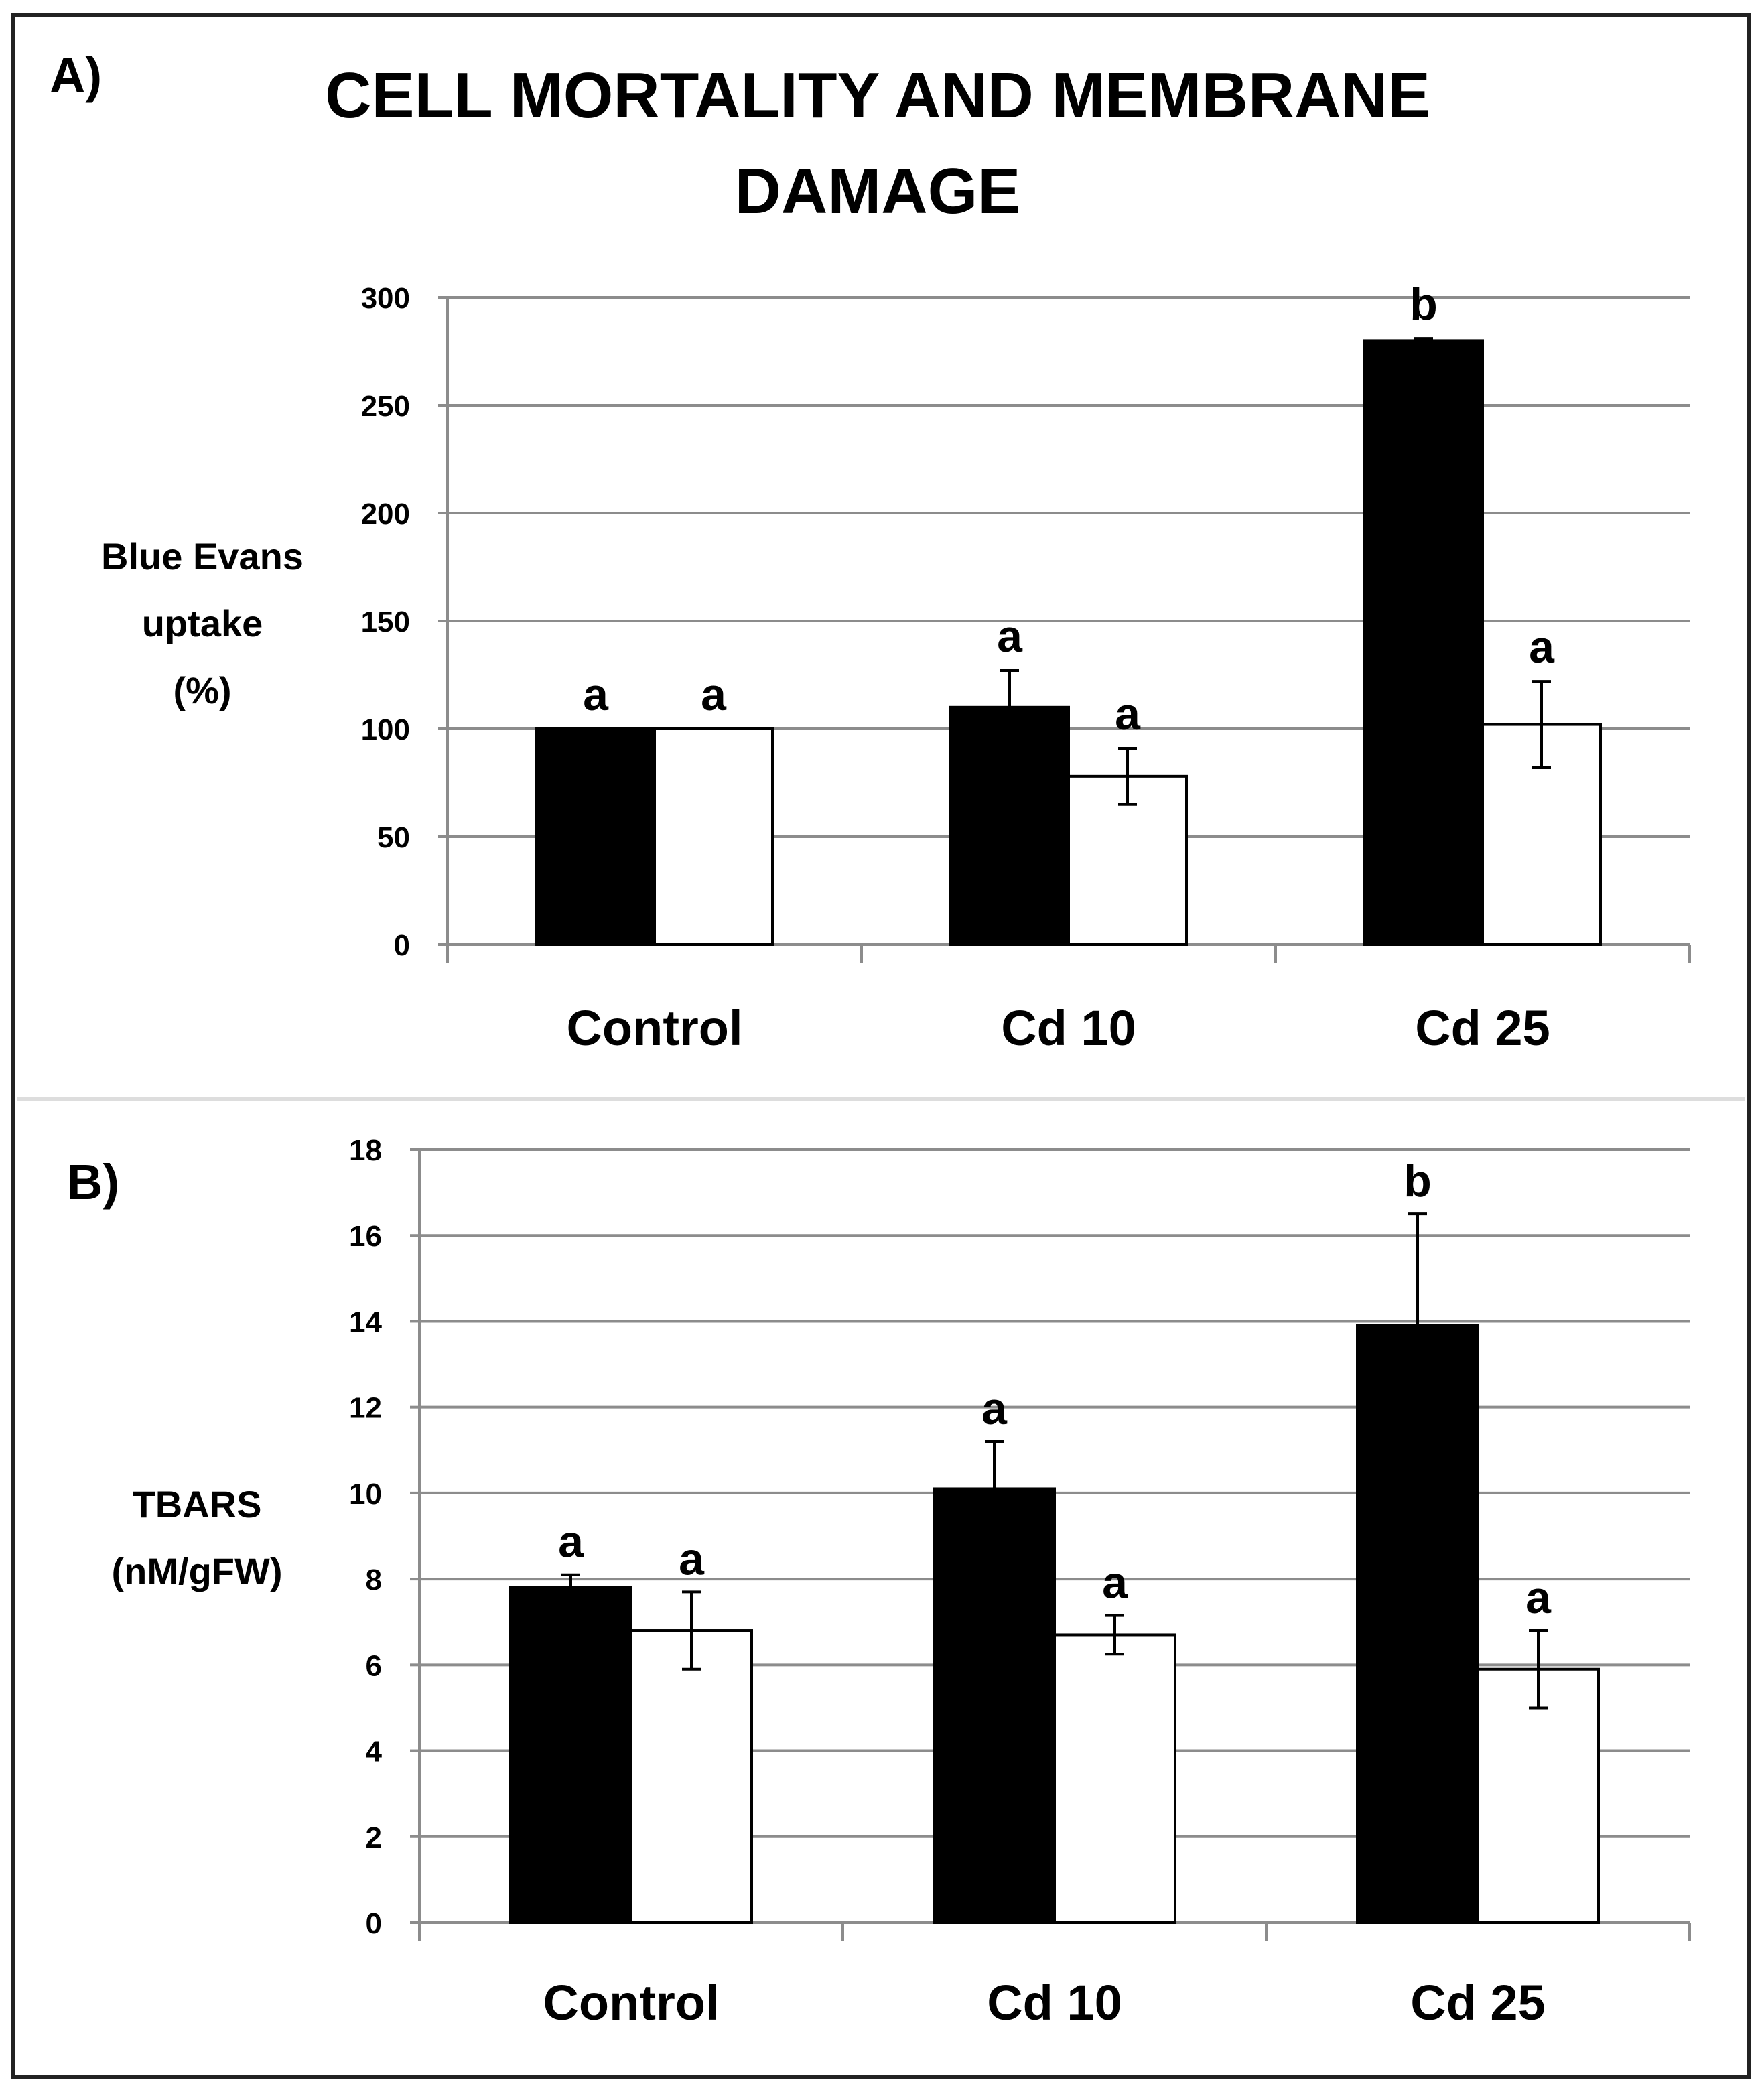 The width and height of the screenshot is (1764, 2086). What do you see at coordinates (202, 556) in the screenshot?
I see `y-axis-label: Blue Evans` at bounding box center [202, 556].